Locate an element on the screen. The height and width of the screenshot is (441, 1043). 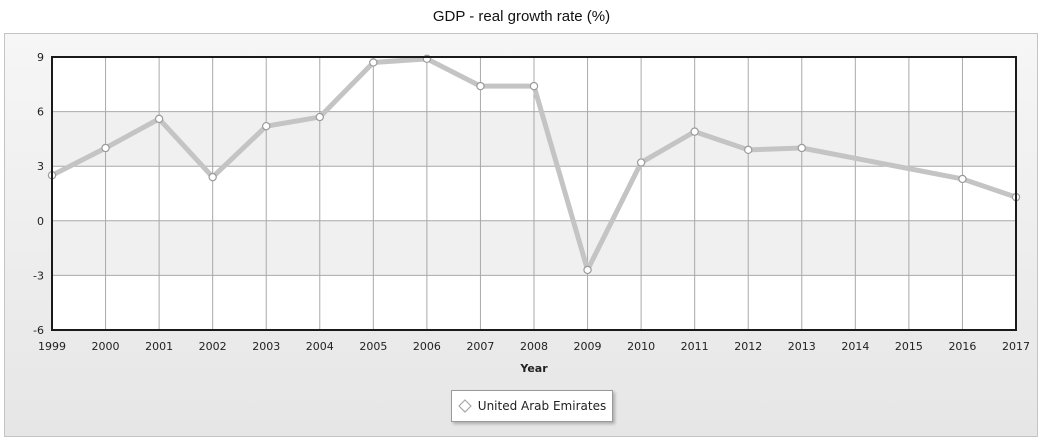
y-tick-label: -6 is located at coordinates (38, 330).